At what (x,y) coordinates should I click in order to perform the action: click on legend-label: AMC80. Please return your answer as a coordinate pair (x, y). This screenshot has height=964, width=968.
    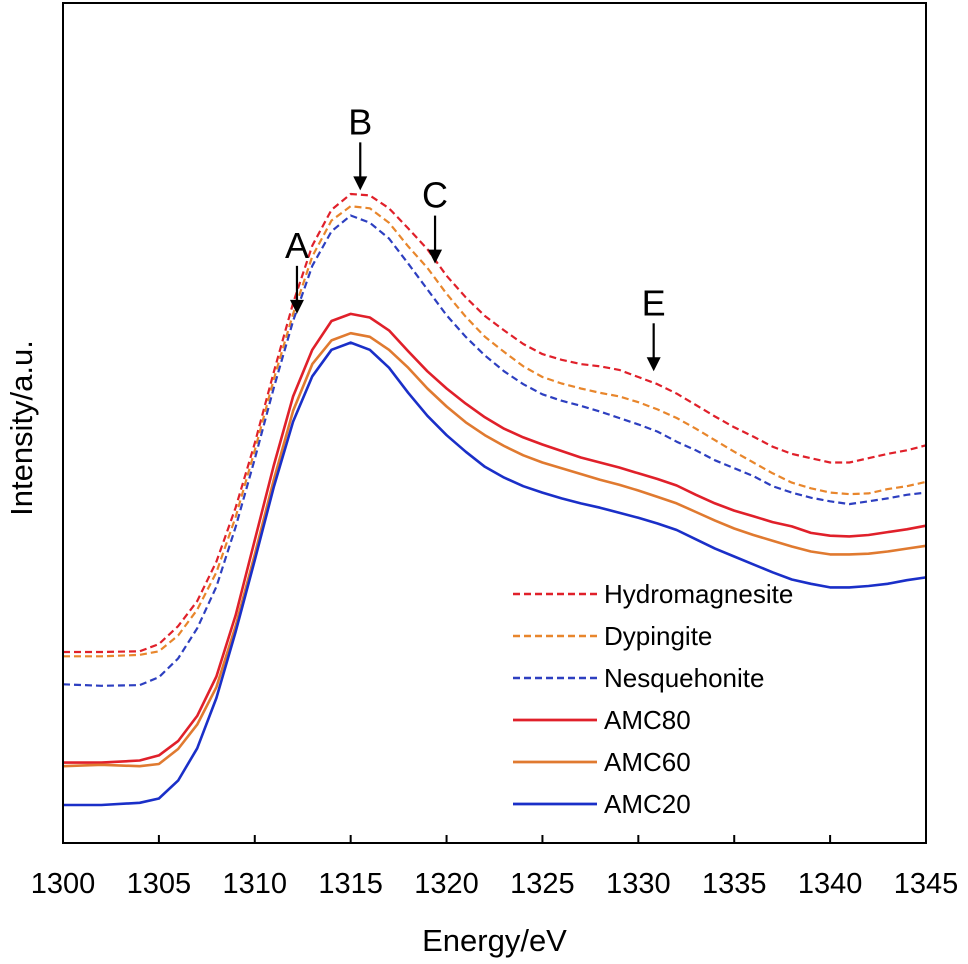
    Looking at the image, I should click on (647, 720).